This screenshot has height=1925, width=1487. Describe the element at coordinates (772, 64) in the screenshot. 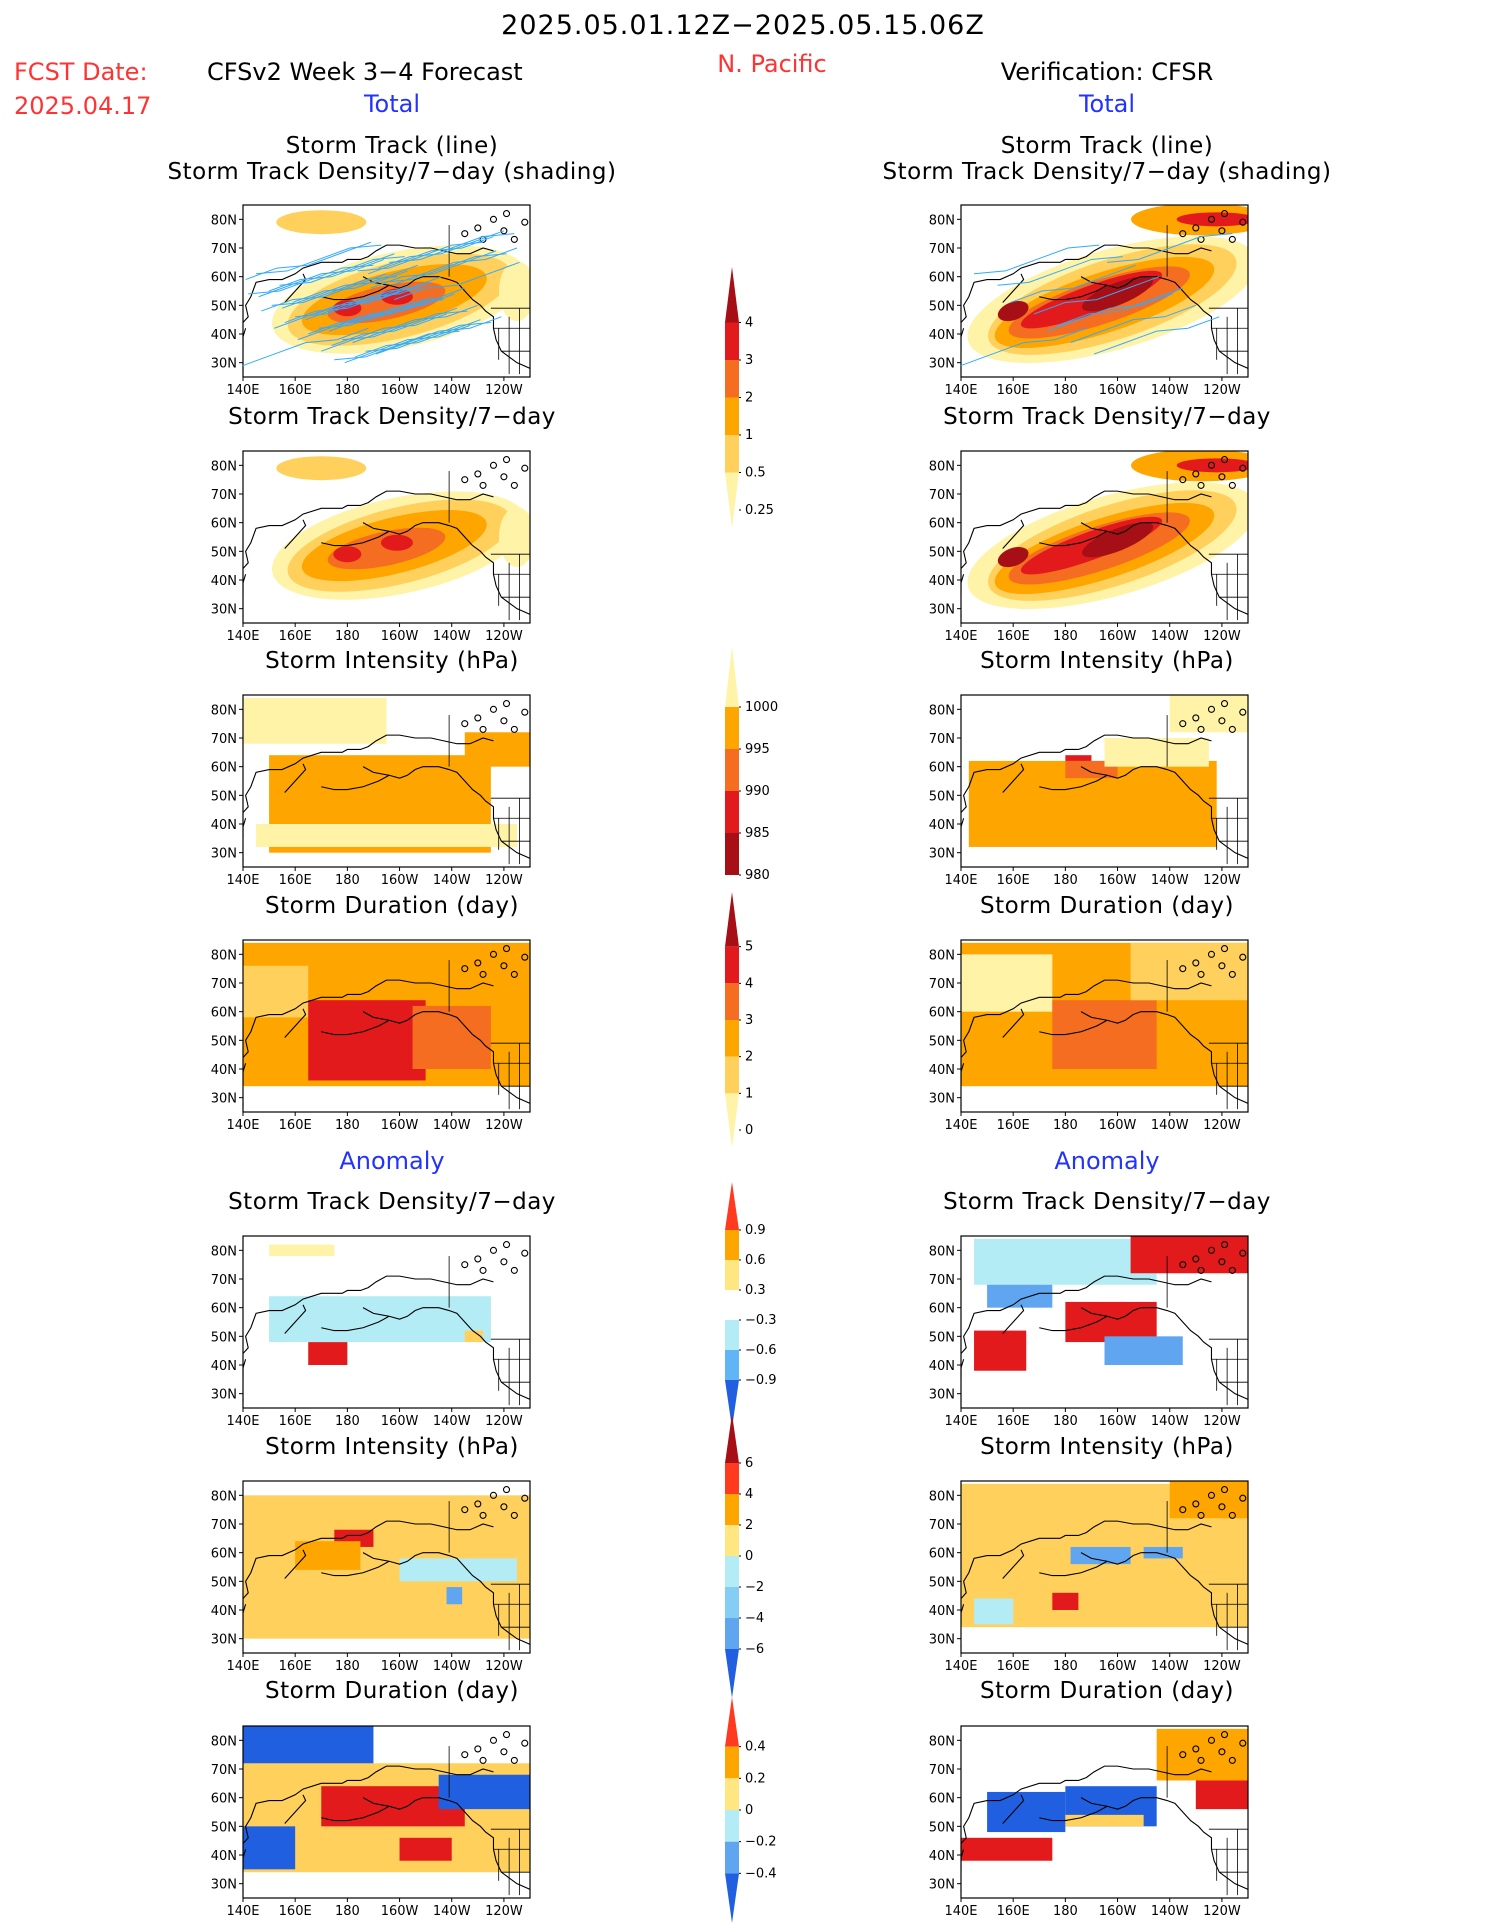

I see `region-title: N. Pacific` at that location.